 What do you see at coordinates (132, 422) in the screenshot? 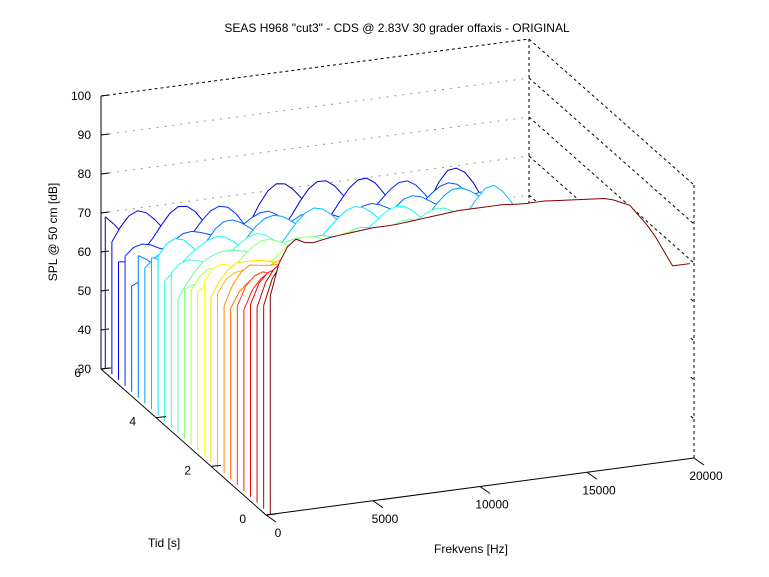
I see `y-tick-label: 4` at bounding box center [132, 422].